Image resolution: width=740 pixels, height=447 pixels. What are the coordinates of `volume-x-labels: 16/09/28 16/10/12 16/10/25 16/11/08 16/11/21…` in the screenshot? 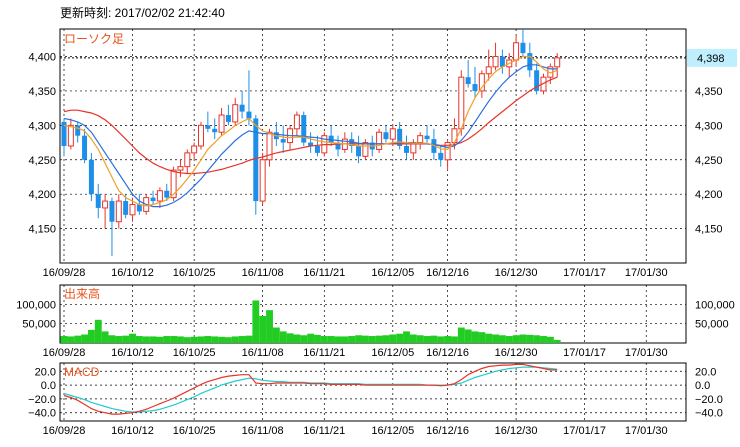 It's located at (355, 353).